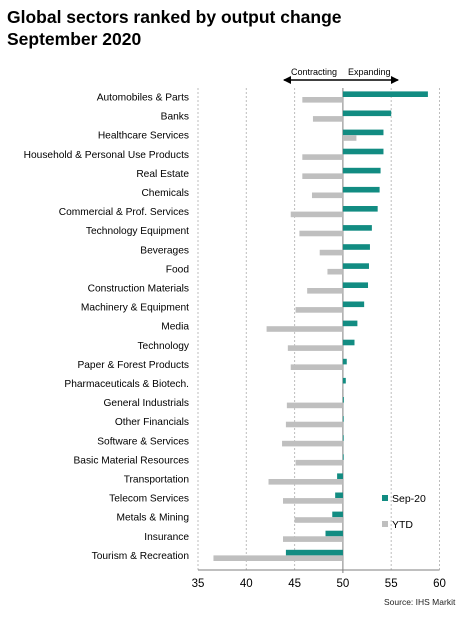 The width and height of the screenshot is (467, 620). I want to click on category-label: Commercial & Prof. Services, so click(124, 212).